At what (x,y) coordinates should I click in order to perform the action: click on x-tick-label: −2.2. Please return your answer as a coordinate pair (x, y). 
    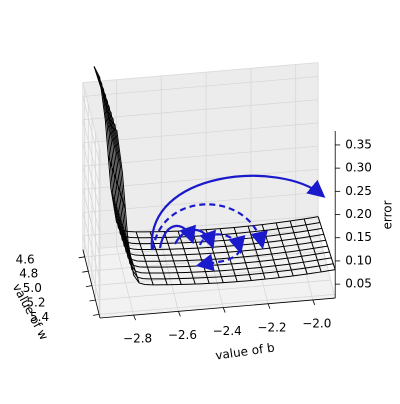
    Looking at the image, I should click on (271, 327).